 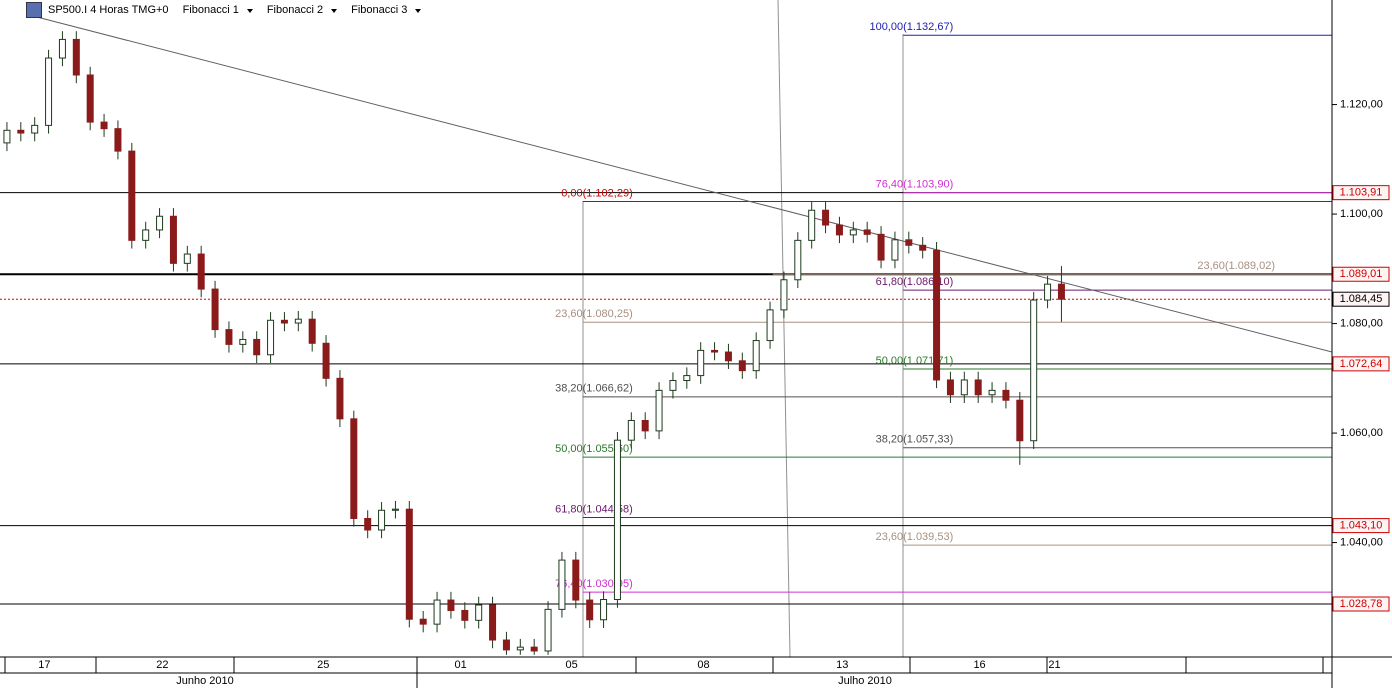 I want to click on fib-label: 38,20(1.057,33), so click(x=915, y=440).